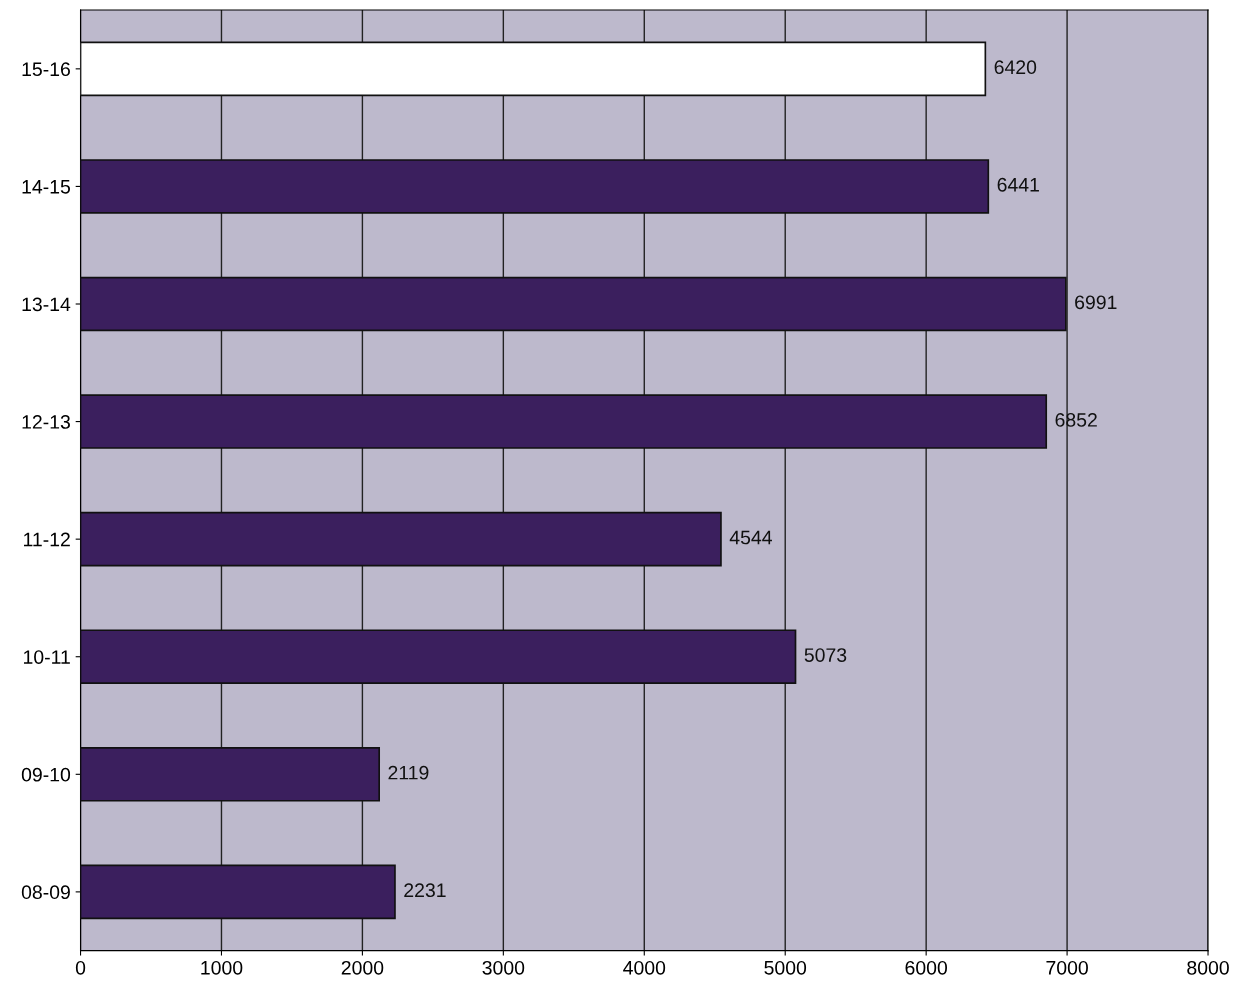 The image size is (1239, 1006). What do you see at coordinates (425, 890) in the screenshot?
I see `data-label: 2231` at bounding box center [425, 890].